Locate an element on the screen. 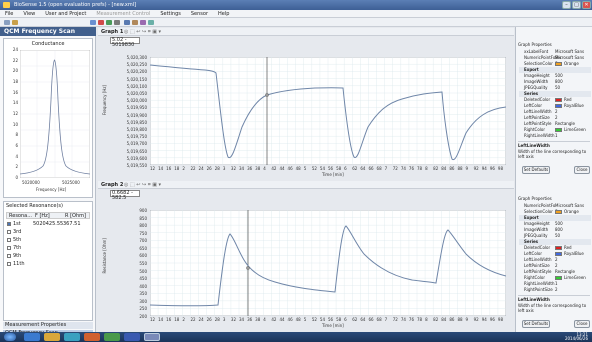 The width and height of the screenshot is (592, 342). cond-y-tick: 22 is located at coordinates (15, 60).